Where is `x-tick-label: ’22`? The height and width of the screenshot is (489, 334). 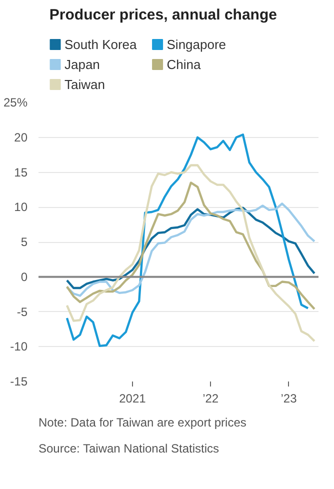 x-tick-label: ’22 is located at coordinates (210, 399).